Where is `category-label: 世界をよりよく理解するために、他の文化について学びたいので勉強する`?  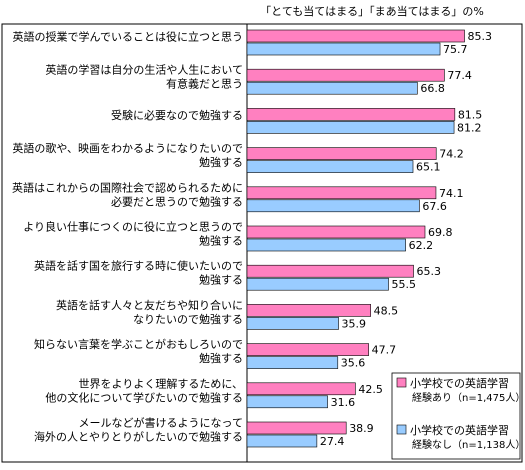 category-label: 世界をよりよく理解するために、他の文化について学びたいので勉強する is located at coordinates (144, 390).